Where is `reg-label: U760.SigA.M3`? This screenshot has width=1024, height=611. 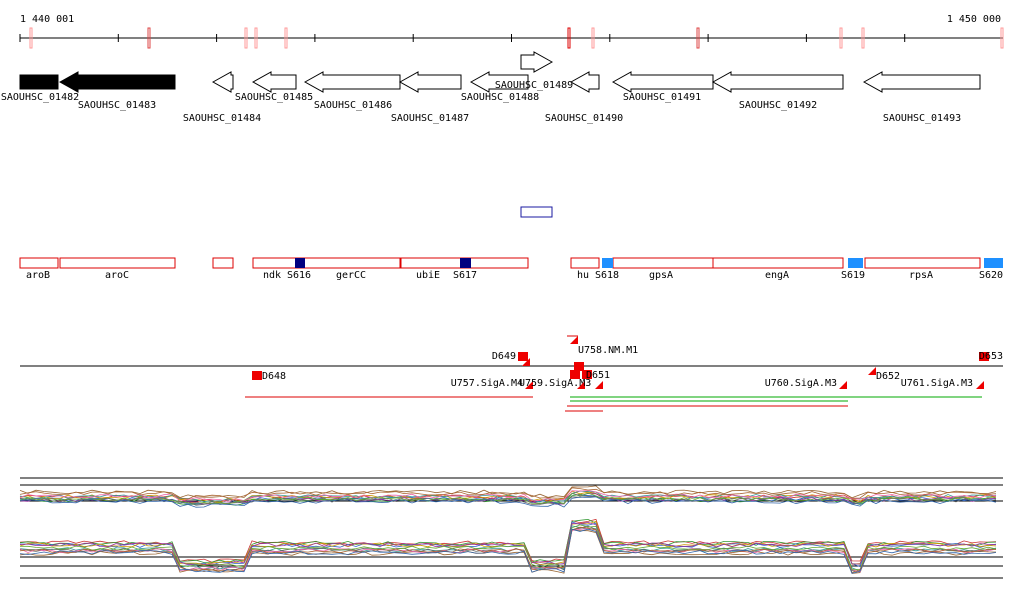 reg-label: U760.SigA.M3 is located at coordinates (801, 383).